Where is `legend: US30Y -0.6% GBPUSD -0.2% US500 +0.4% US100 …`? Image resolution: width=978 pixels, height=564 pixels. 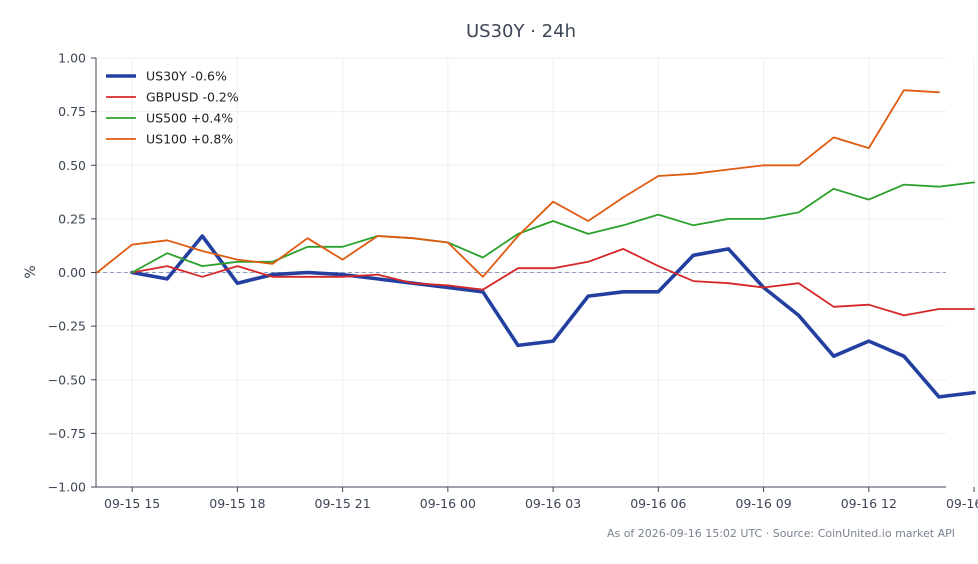 legend: US30Y -0.6% GBPUSD -0.2% US500 +0.4% US100 … is located at coordinates (172, 108).